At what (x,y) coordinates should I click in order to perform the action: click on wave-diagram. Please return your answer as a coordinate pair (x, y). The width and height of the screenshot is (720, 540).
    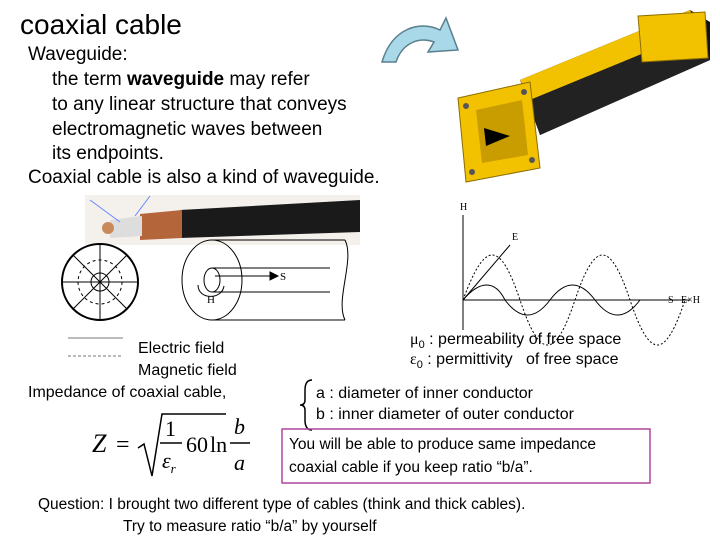
    Looking at the image, I should click on (576, 280).